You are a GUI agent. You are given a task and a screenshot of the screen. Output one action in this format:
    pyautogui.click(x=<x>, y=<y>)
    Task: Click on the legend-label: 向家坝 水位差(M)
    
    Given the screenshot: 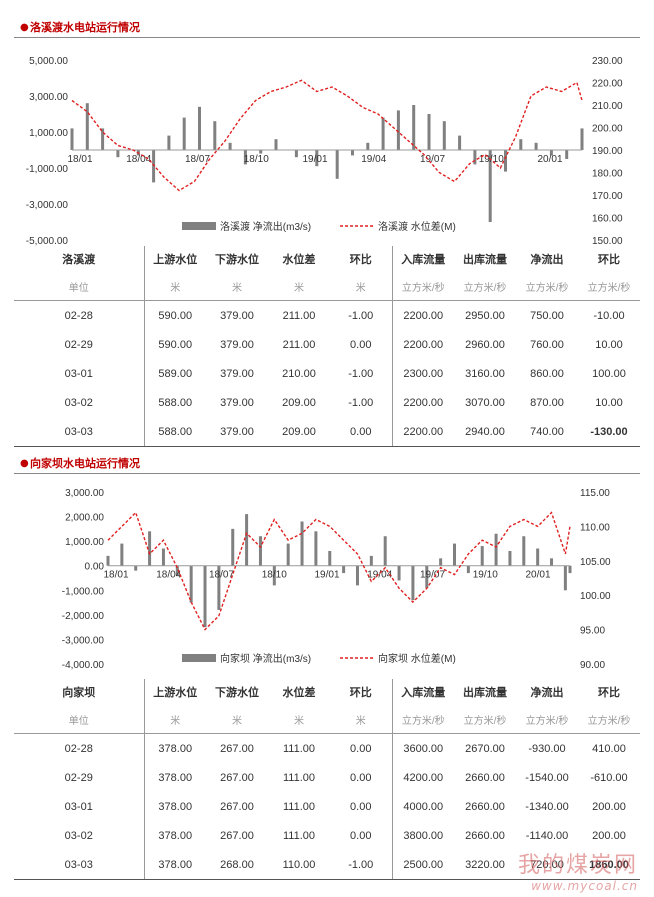 What is the action you would take?
    pyautogui.click(x=417, y=658)
    